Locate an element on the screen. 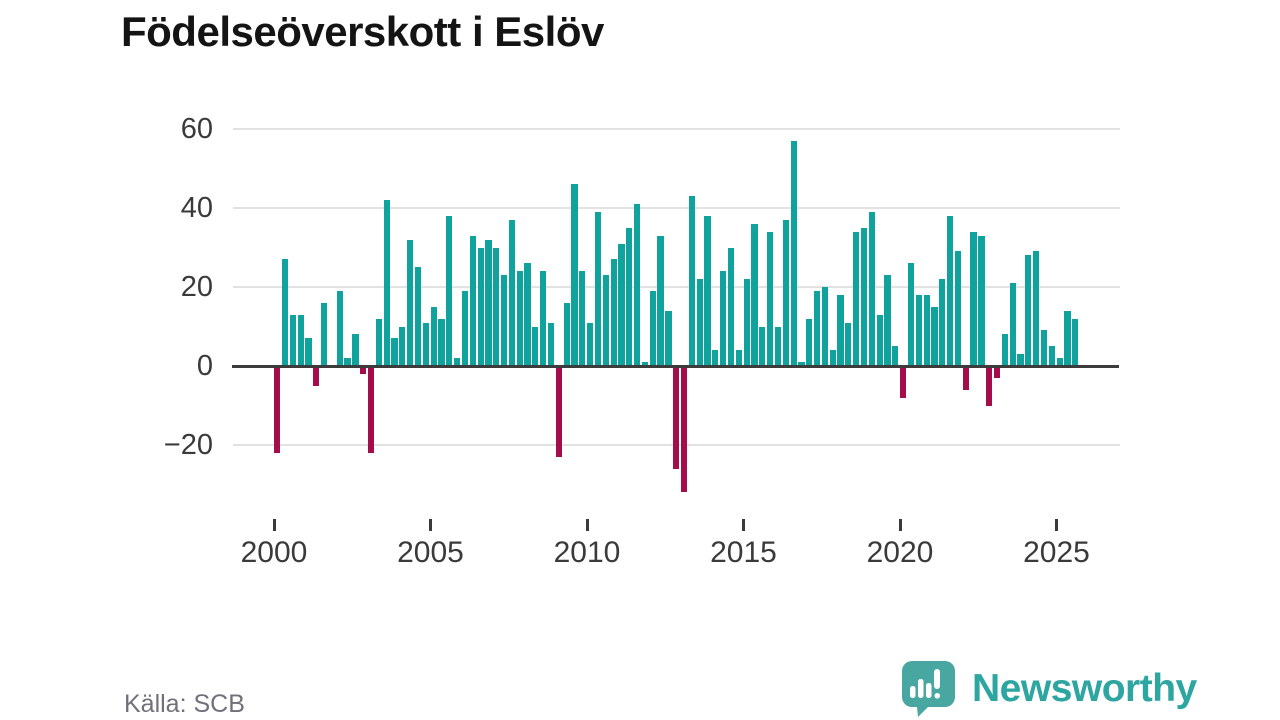 Image resolution: width=1280 pixels, height=720 pixels. gridline is located at coordinates (676, 287).